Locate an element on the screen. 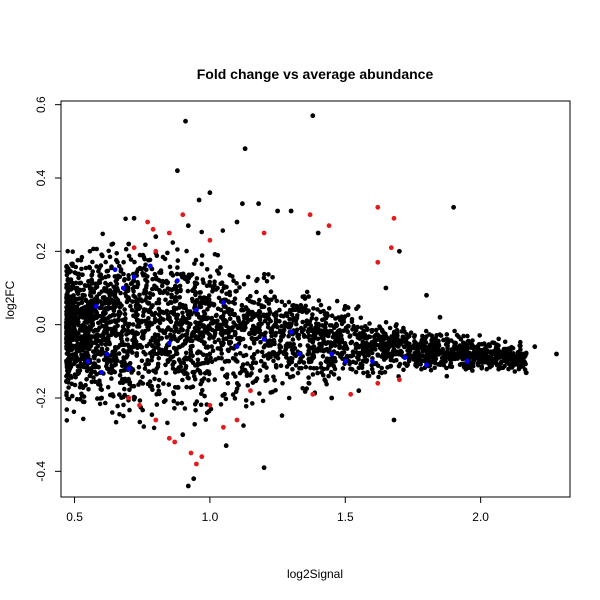 The image size is (600, 600). x-tick-label: 0.5 is located at coordinates (74, 517).